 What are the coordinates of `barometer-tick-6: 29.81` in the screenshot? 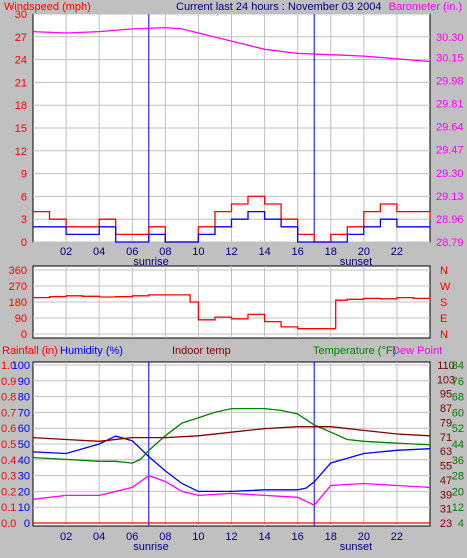 It's located at (450, 105).